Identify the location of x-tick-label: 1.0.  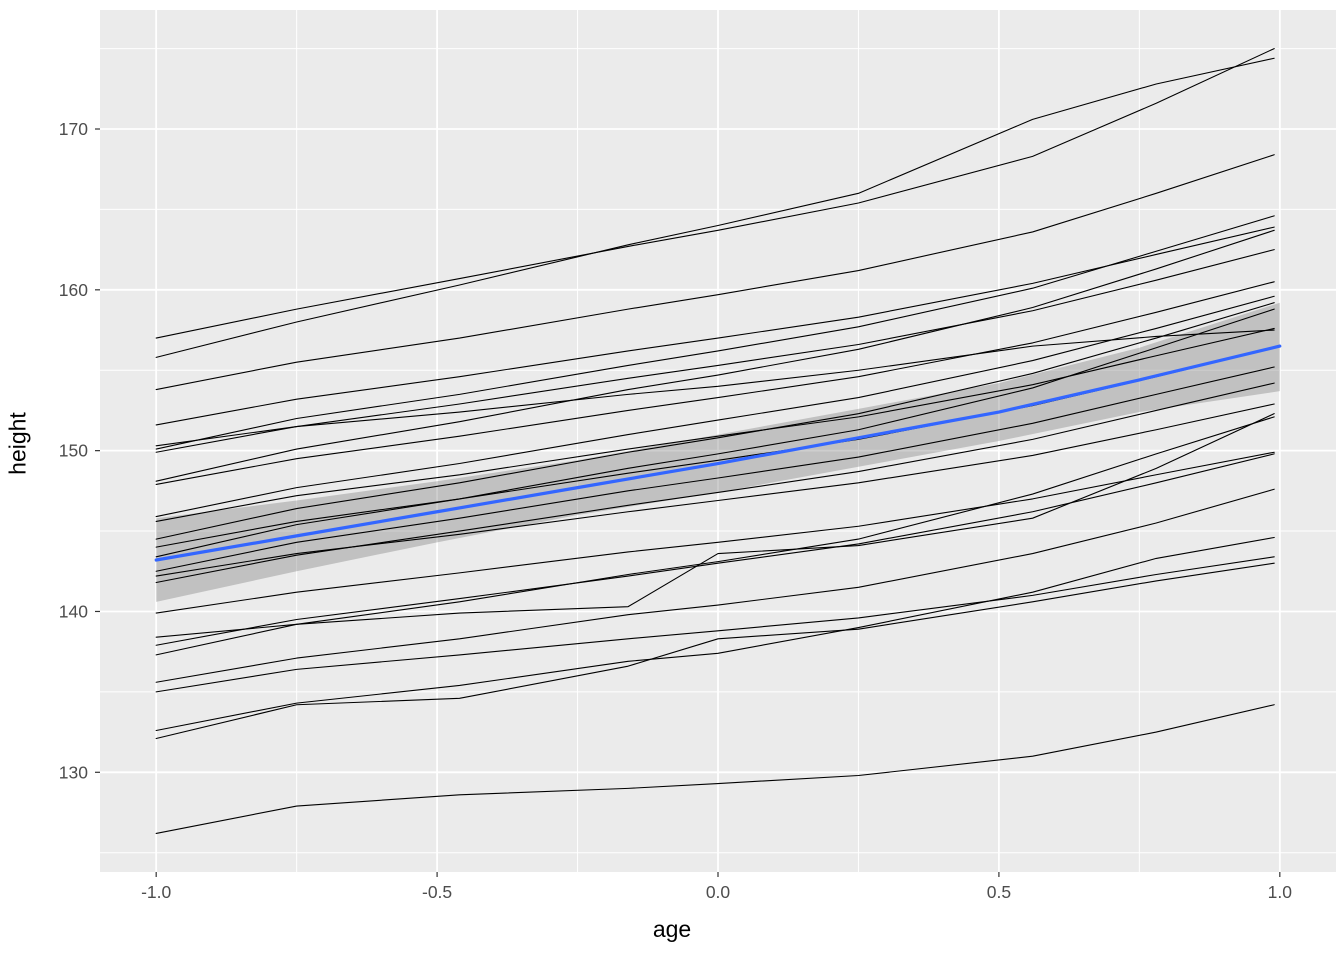
(1280, 892).